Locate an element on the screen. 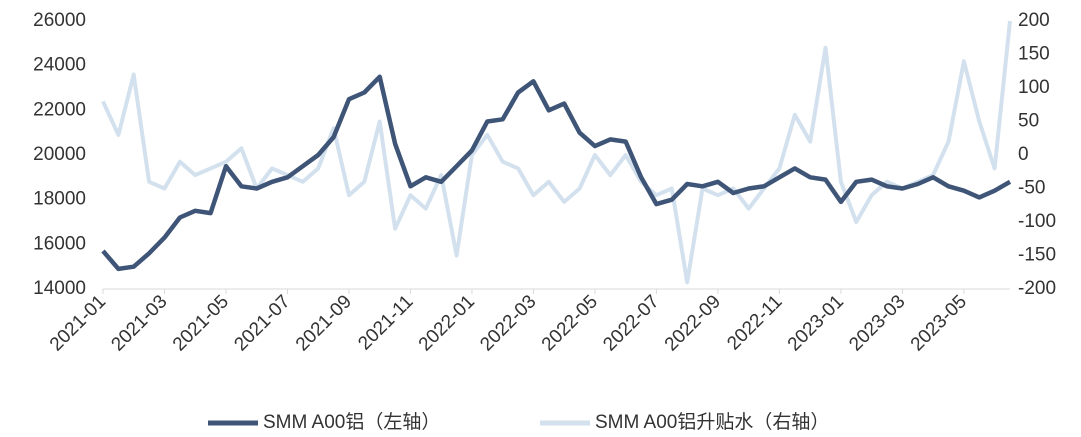  y2-tick-label: -200 is located at coordinates (1037, 288).